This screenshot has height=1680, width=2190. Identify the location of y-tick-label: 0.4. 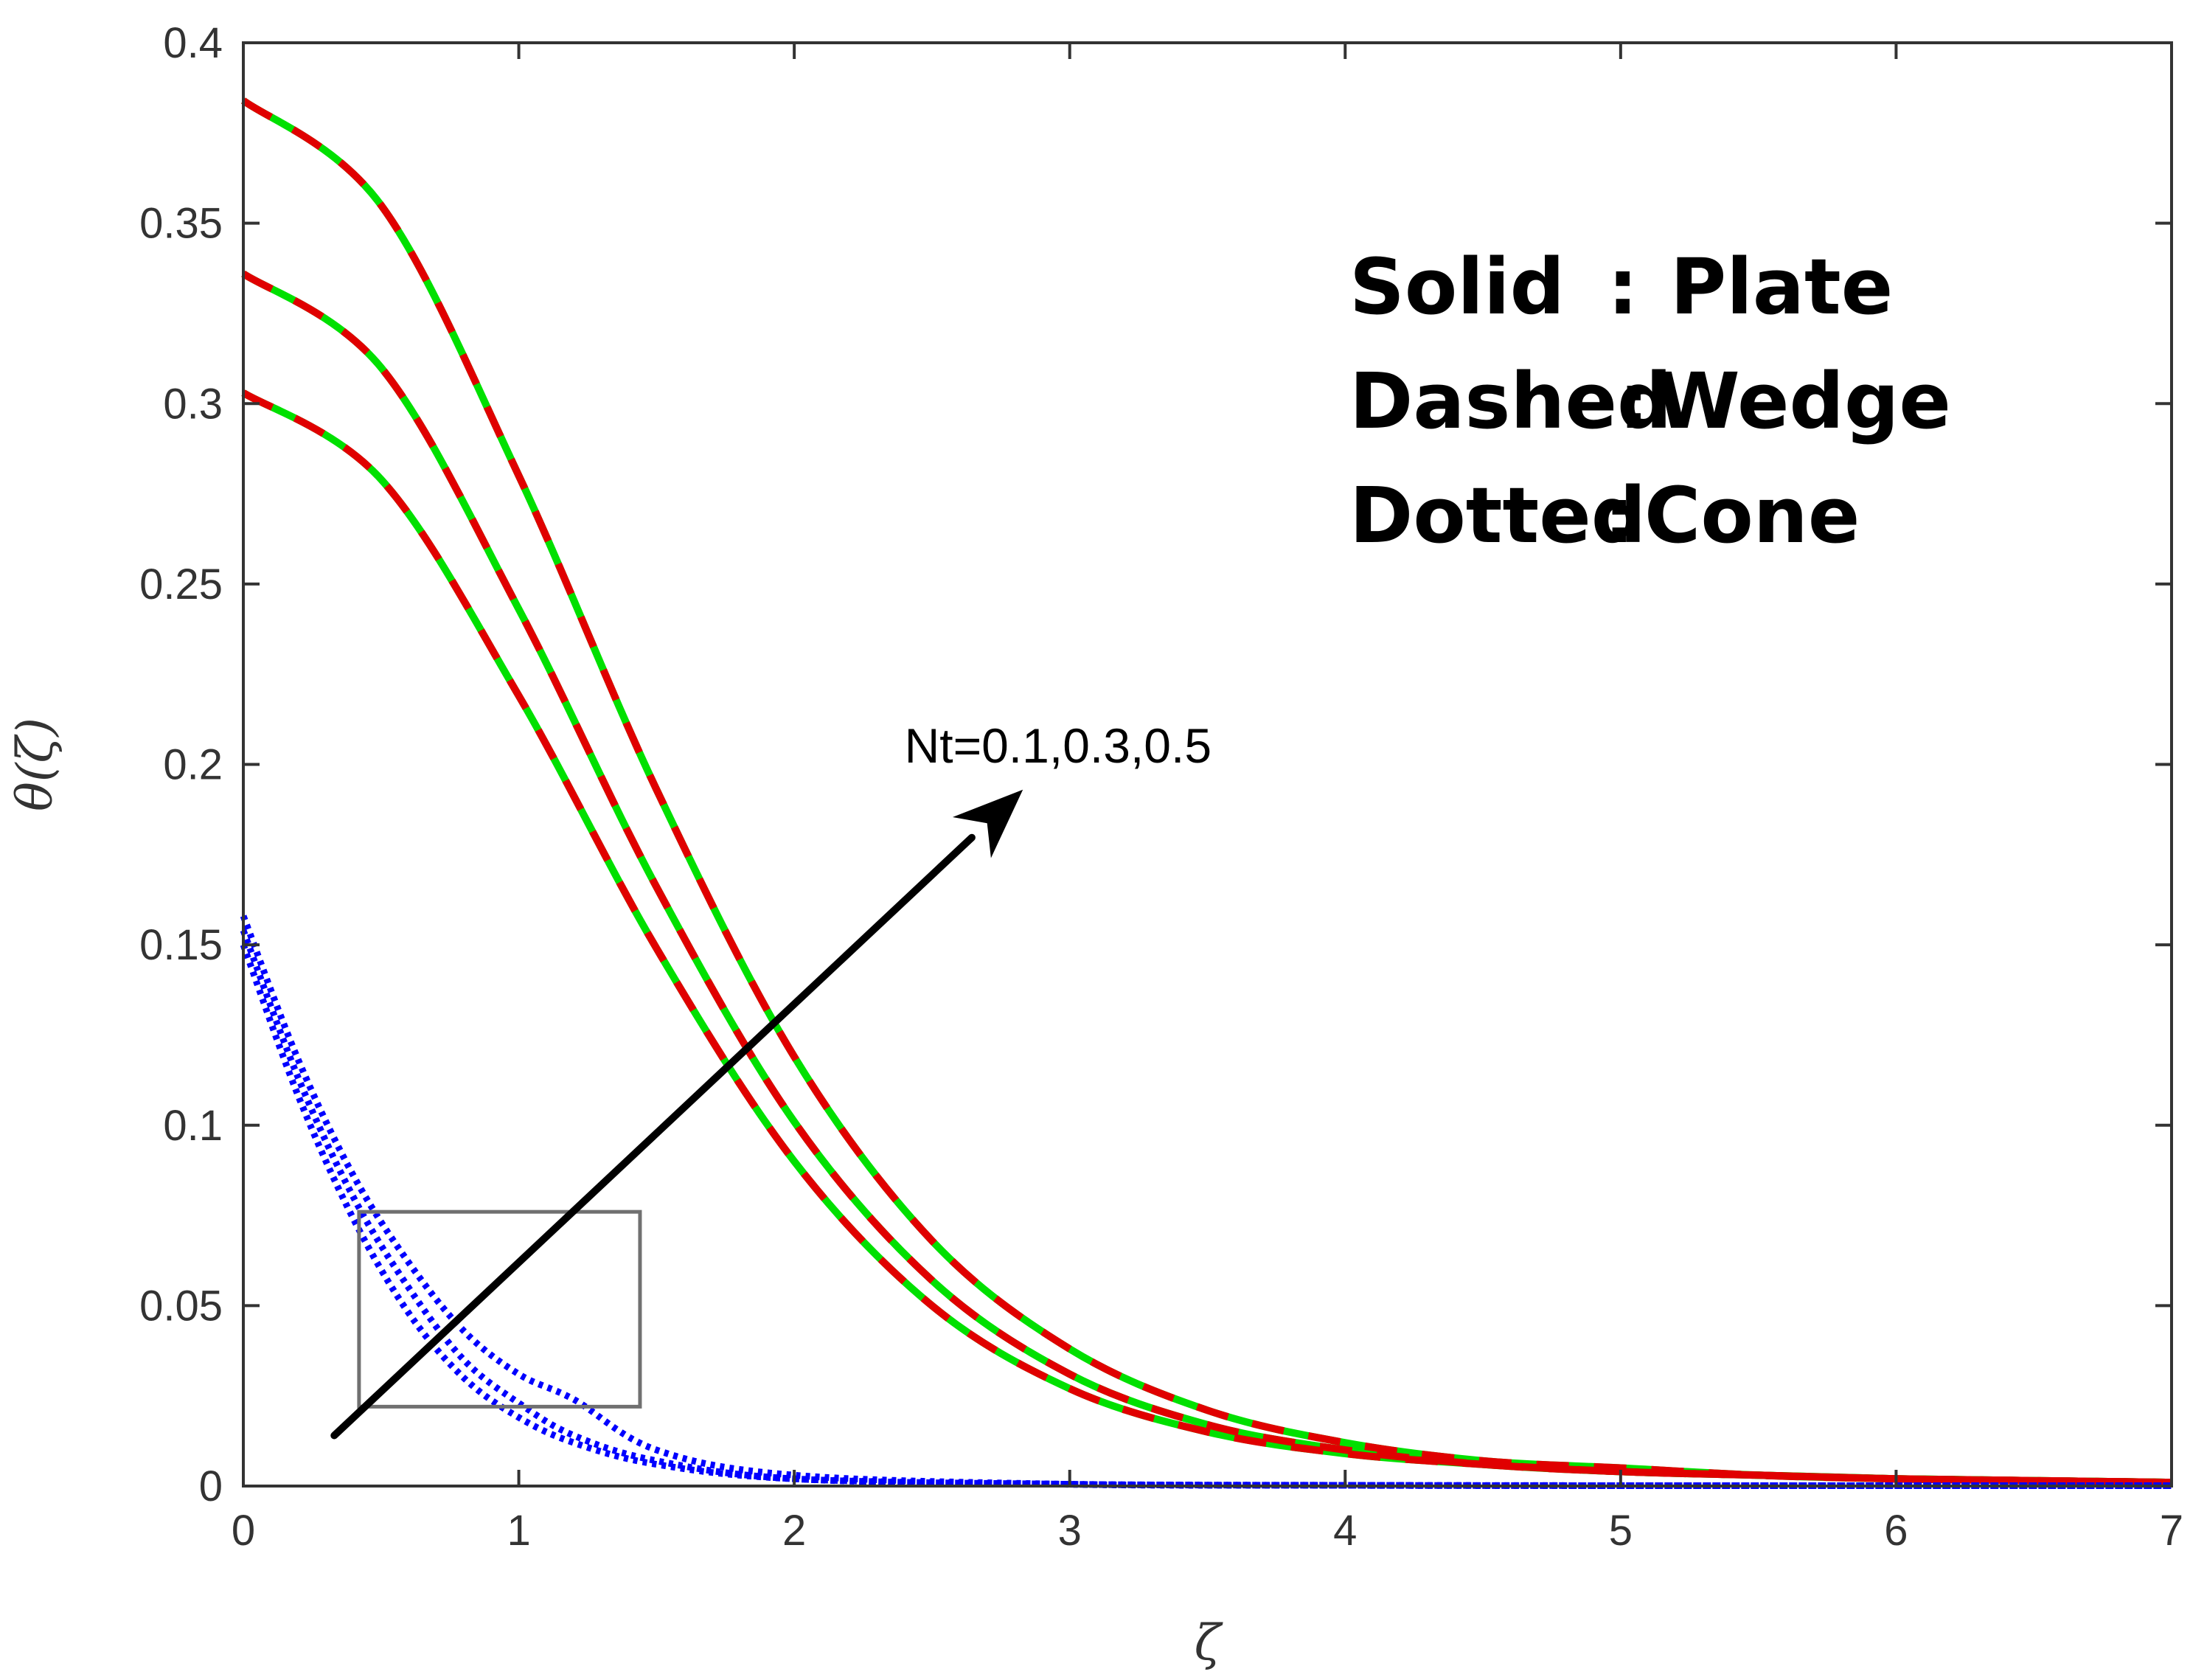
(193, 43).